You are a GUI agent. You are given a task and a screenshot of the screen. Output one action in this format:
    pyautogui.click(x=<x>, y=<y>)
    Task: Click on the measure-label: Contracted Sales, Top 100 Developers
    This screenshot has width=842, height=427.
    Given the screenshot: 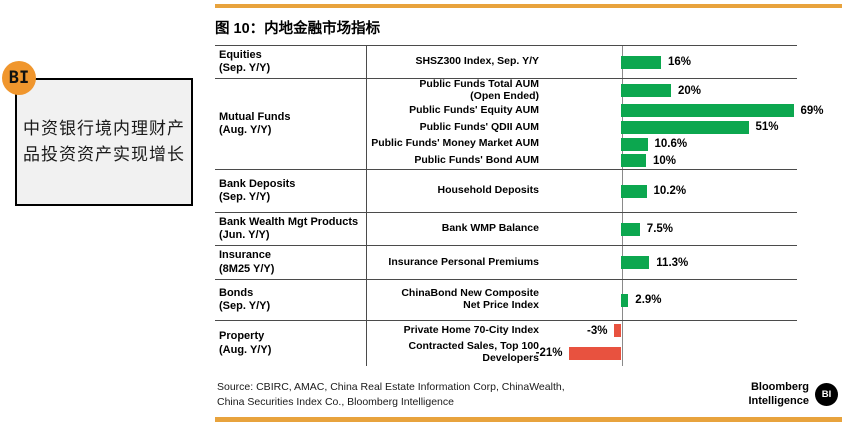 What is the action you would take?
    pyautogui.click(x=473, y=352)
    